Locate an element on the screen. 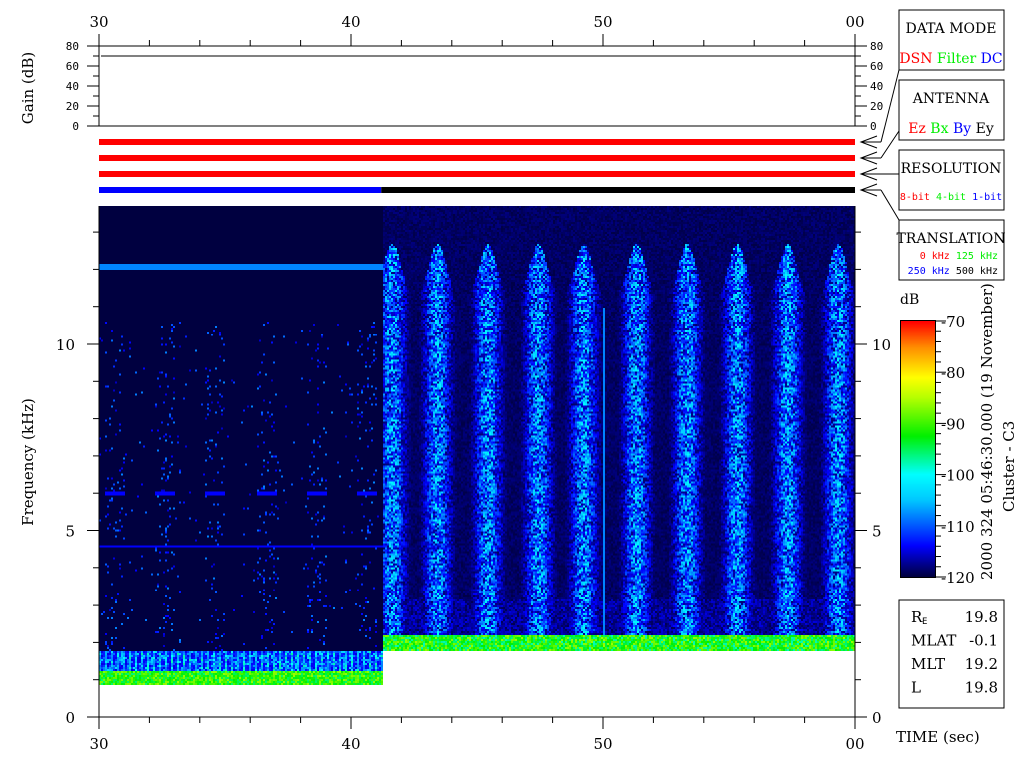  legend-item: 0 kHz is located at coordinates (935, 256).